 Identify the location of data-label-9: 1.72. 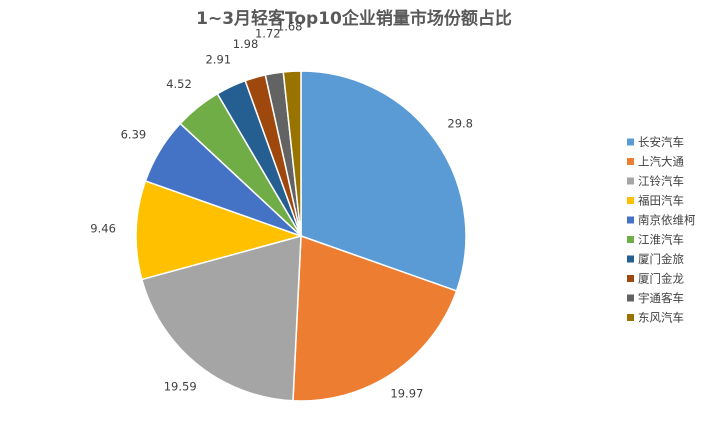
(268, 34).